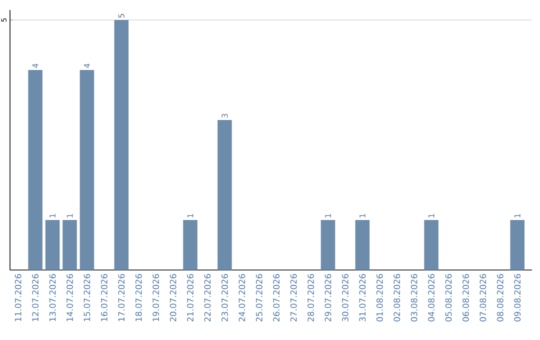  What do you see at coordinates (483, 298) in the screenshot?
I see `x-tick-label: 07.08.2026` at bounding box center [483, 298].